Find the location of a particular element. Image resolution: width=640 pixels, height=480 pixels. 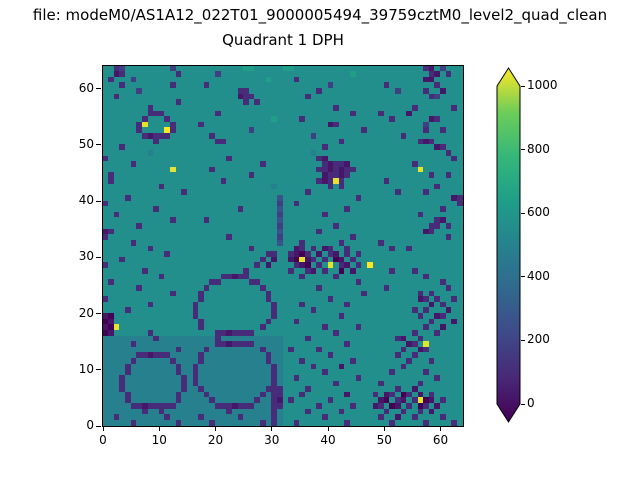

colorbar-tick-label: 400 is located at coordinates (538, 275).